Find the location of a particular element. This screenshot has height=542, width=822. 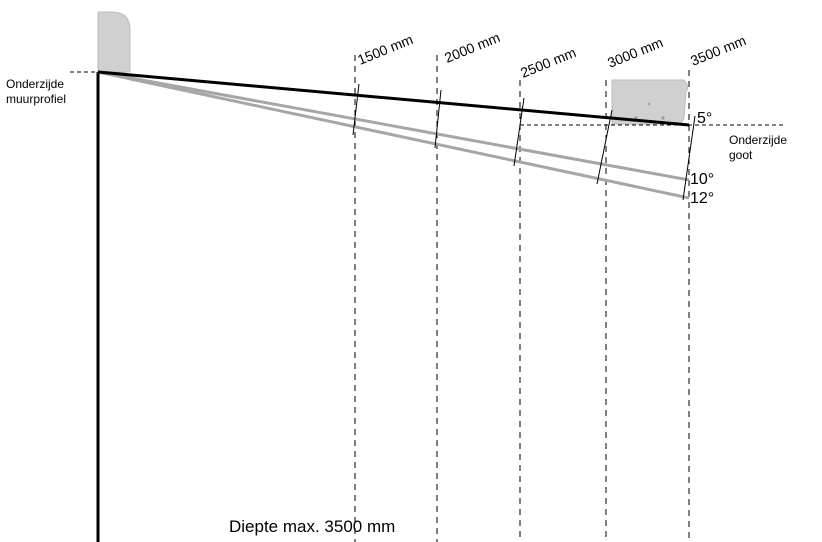

gutter-label-line1: Onderzijde is located at coordinates (758, 140).